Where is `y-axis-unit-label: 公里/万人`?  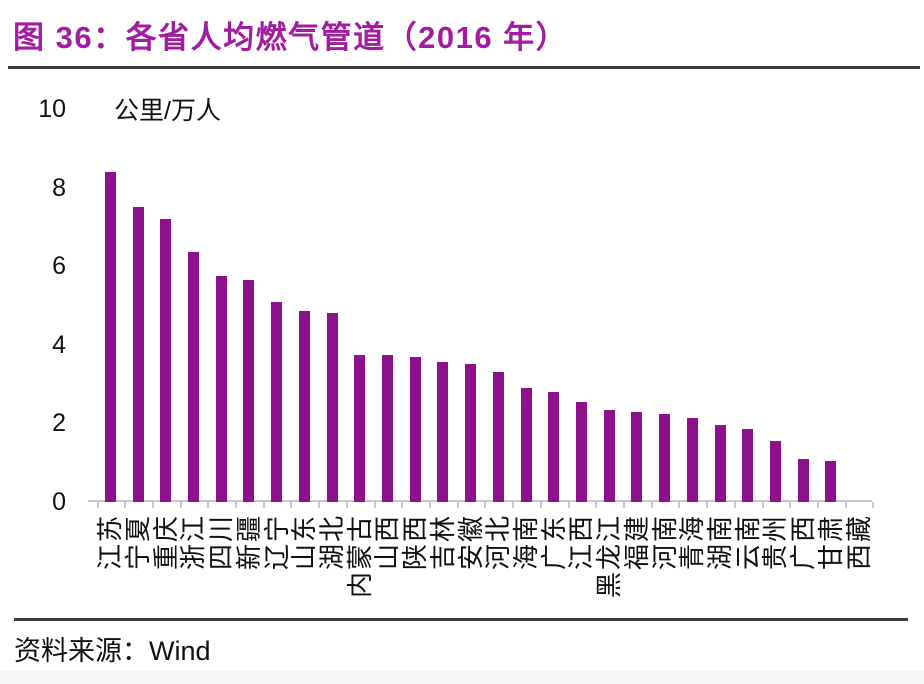
y-axis-unit-label: 公里/万人 is located at coordinates (167, 111).